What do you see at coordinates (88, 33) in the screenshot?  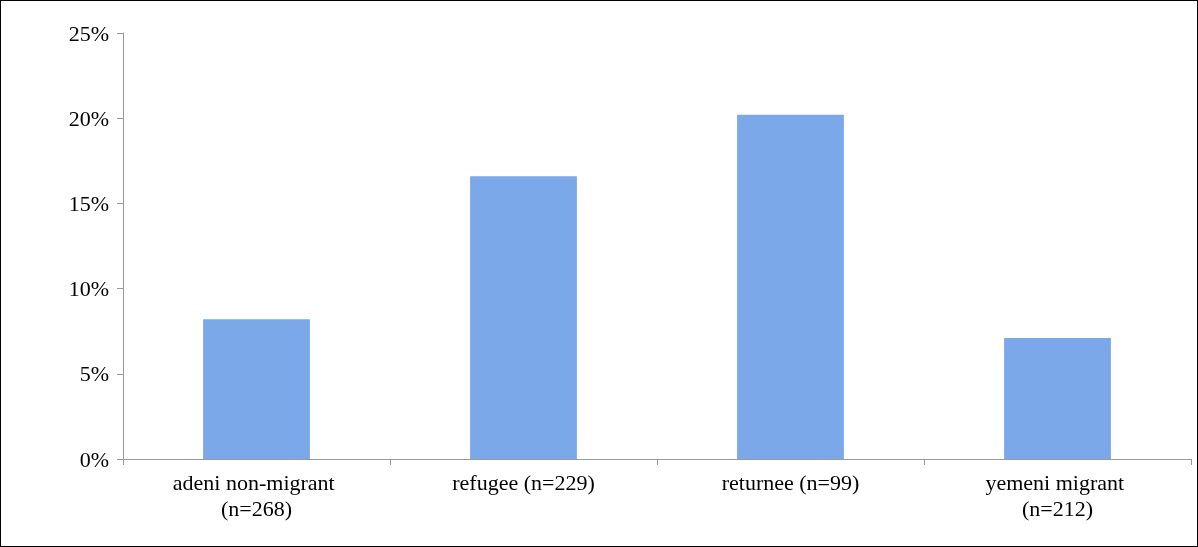 I see `y-tick-label: 25%` at bounding box center [88, 33].